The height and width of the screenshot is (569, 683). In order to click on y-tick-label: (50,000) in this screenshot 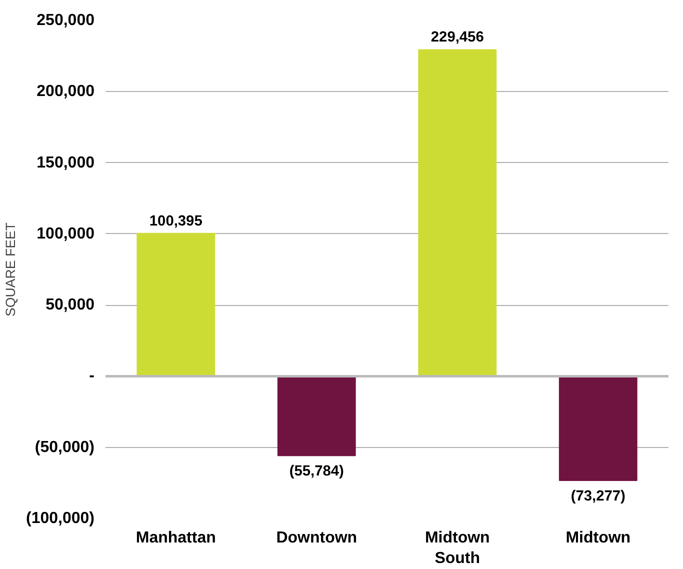, I will do `click(64, 447)`.